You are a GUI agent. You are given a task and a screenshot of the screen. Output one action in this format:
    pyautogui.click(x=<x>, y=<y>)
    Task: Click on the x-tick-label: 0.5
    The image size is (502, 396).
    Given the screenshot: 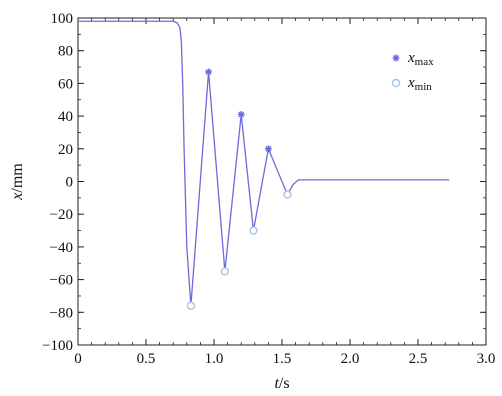 What is the action you would take?
    pyautogui.click(x=146, y=359)
    